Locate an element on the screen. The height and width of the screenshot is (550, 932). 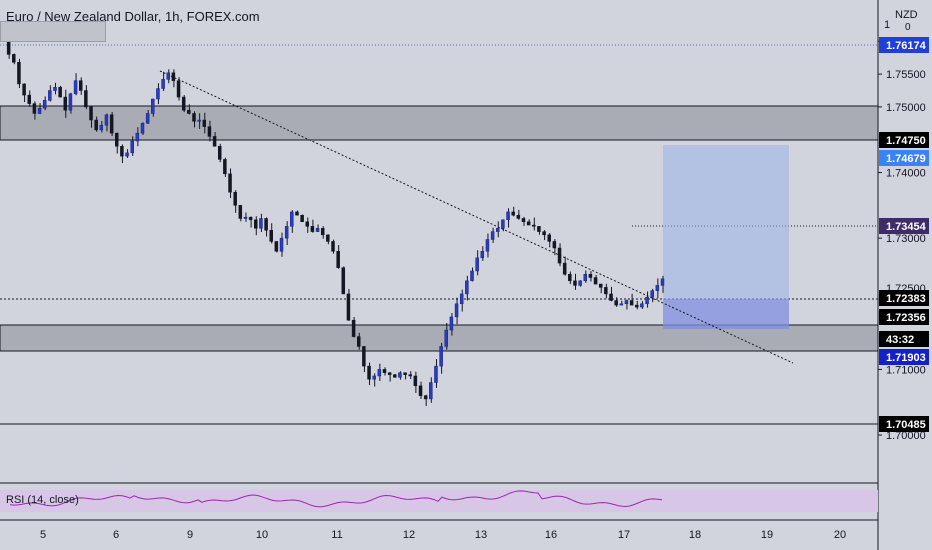
time-tick-label: 11 is located at coordinates (336, 535).